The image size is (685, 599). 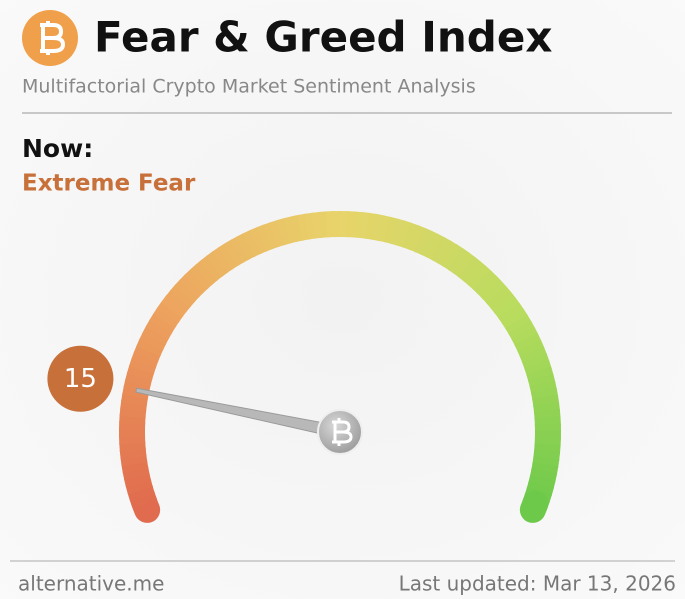 I want to click on value-badge, so click(x=80, y=378).